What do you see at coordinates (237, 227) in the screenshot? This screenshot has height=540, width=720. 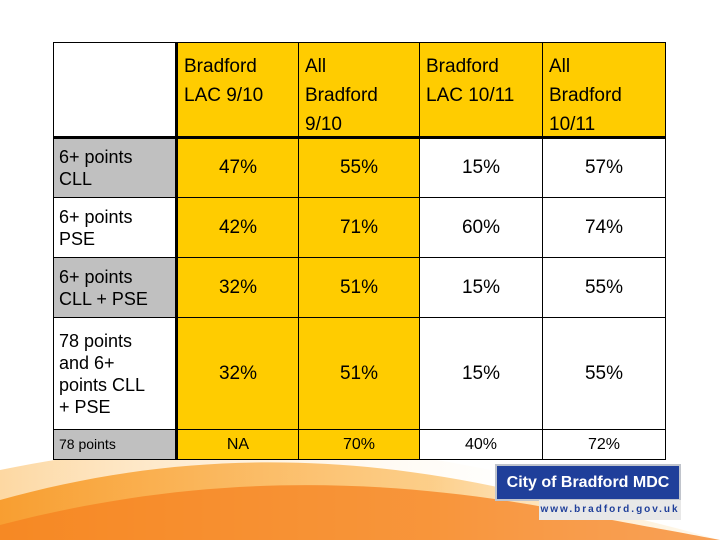 I see `table-cell: 42%` at bounding box center [237, 227].